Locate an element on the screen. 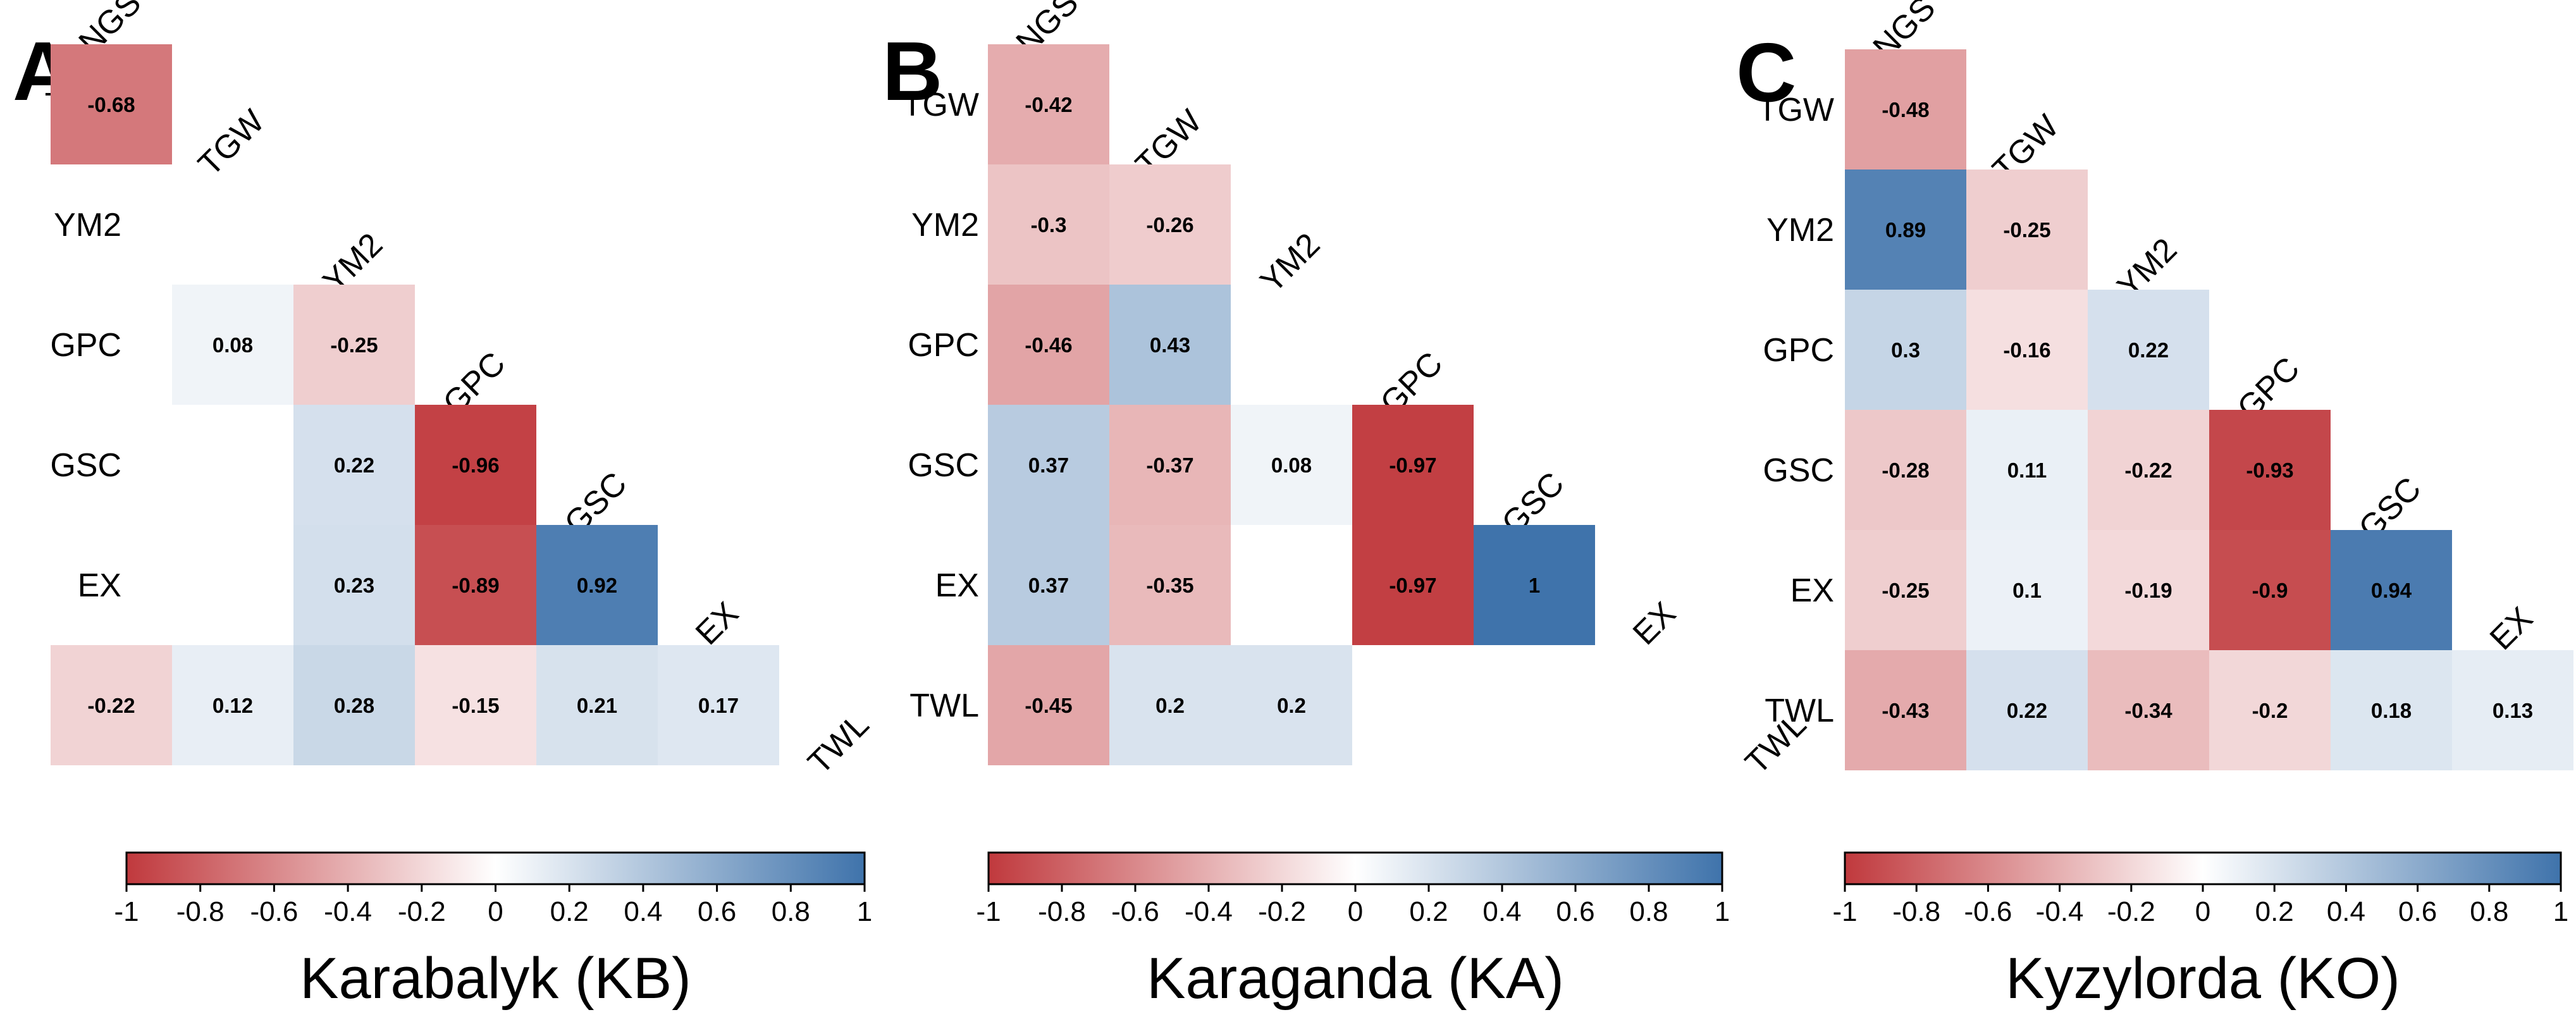 The height and width of the screenshot is (1017, 2576). panel-title: Kyzylorda (KO) is located at coordinates (2203, 979).